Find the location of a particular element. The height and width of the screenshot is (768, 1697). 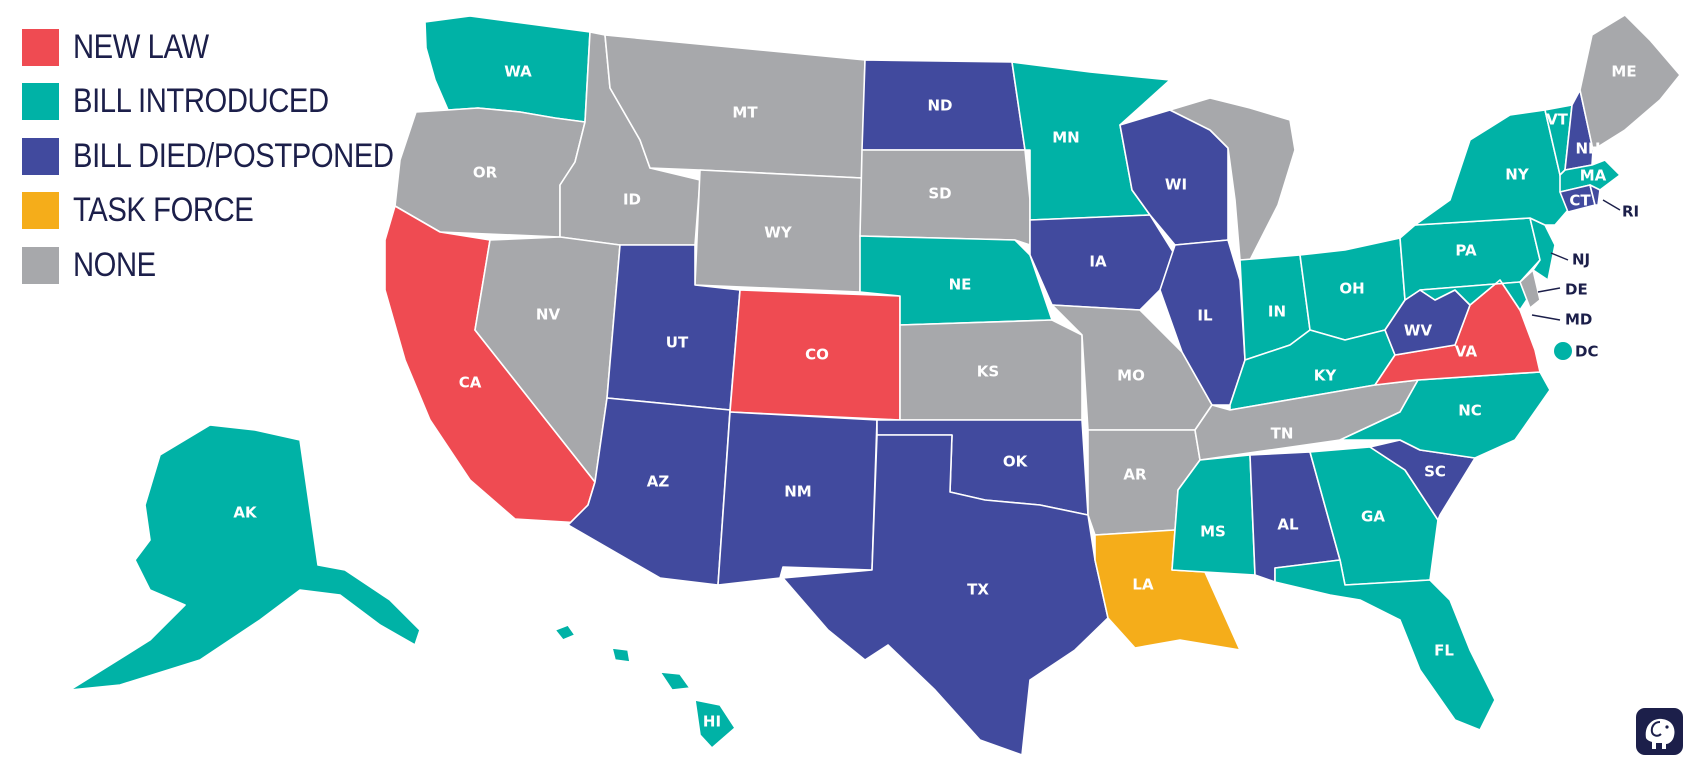

state-label-vt: VT is located at coordinates (1557, 120).